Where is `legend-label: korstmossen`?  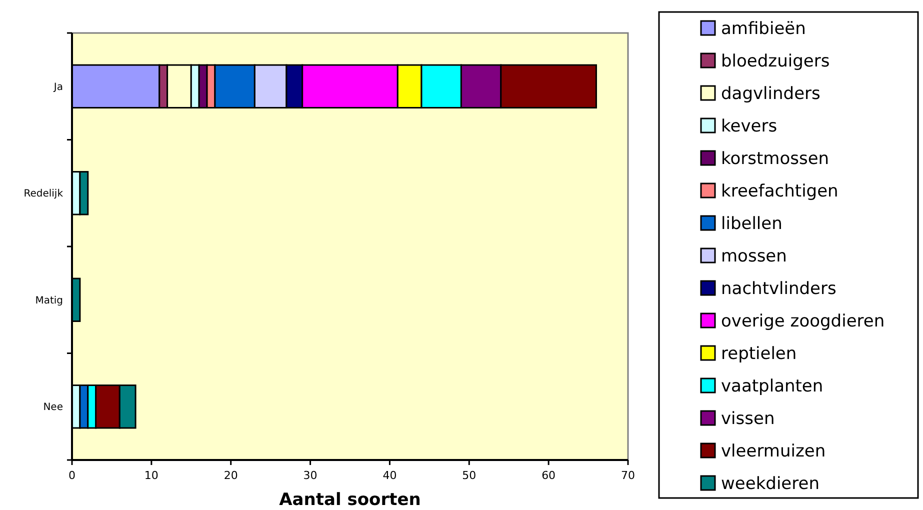
legend-label: korstmossen is located at coordinates (775, 159).